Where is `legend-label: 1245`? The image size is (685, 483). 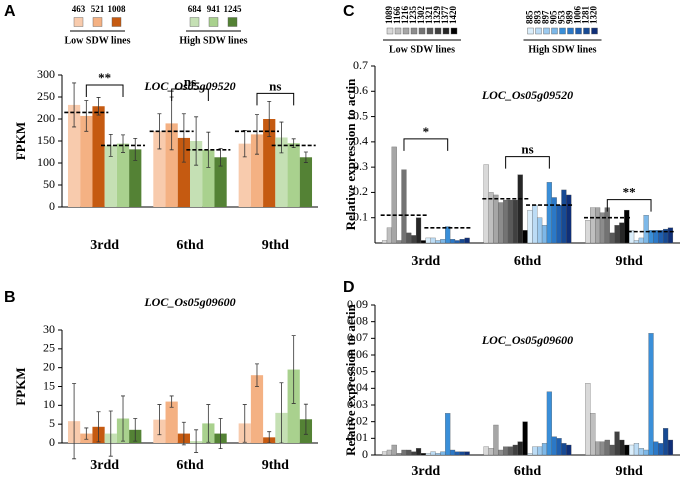 legend-label: 1245 is located at coordinates (233, 9).